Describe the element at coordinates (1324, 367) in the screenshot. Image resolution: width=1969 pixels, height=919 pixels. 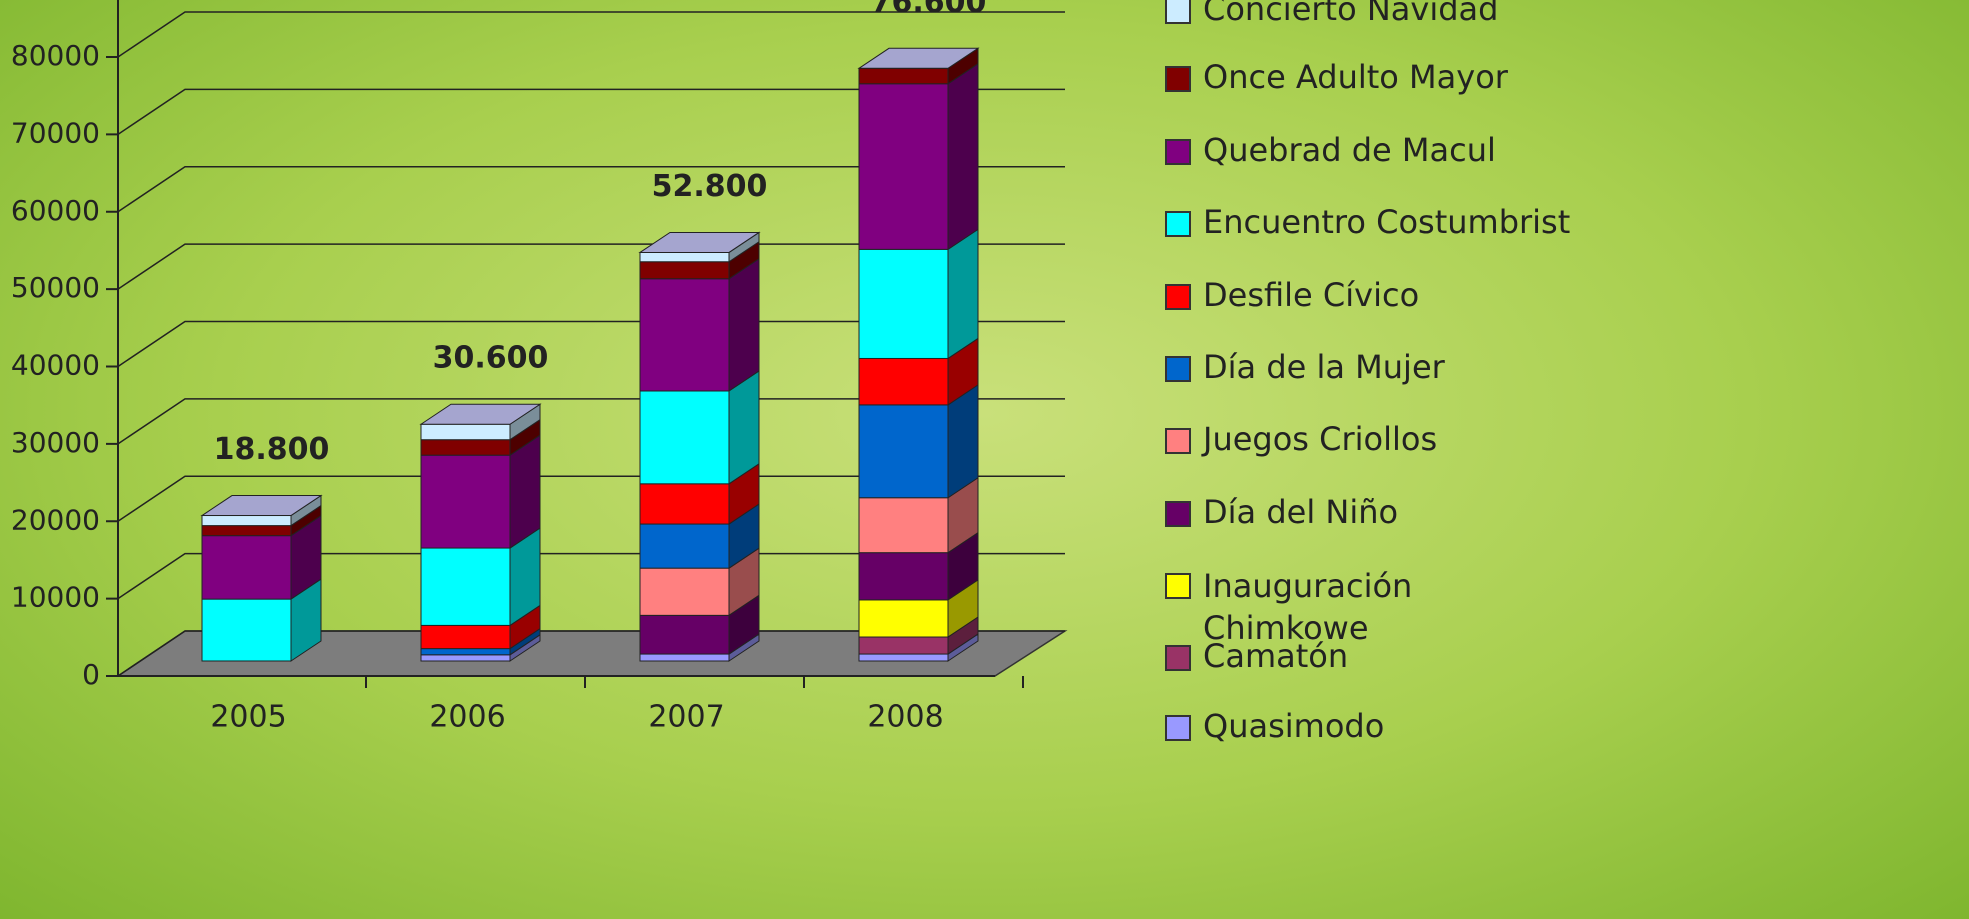
I see `legend-label: Día de la Mujer` at that location.